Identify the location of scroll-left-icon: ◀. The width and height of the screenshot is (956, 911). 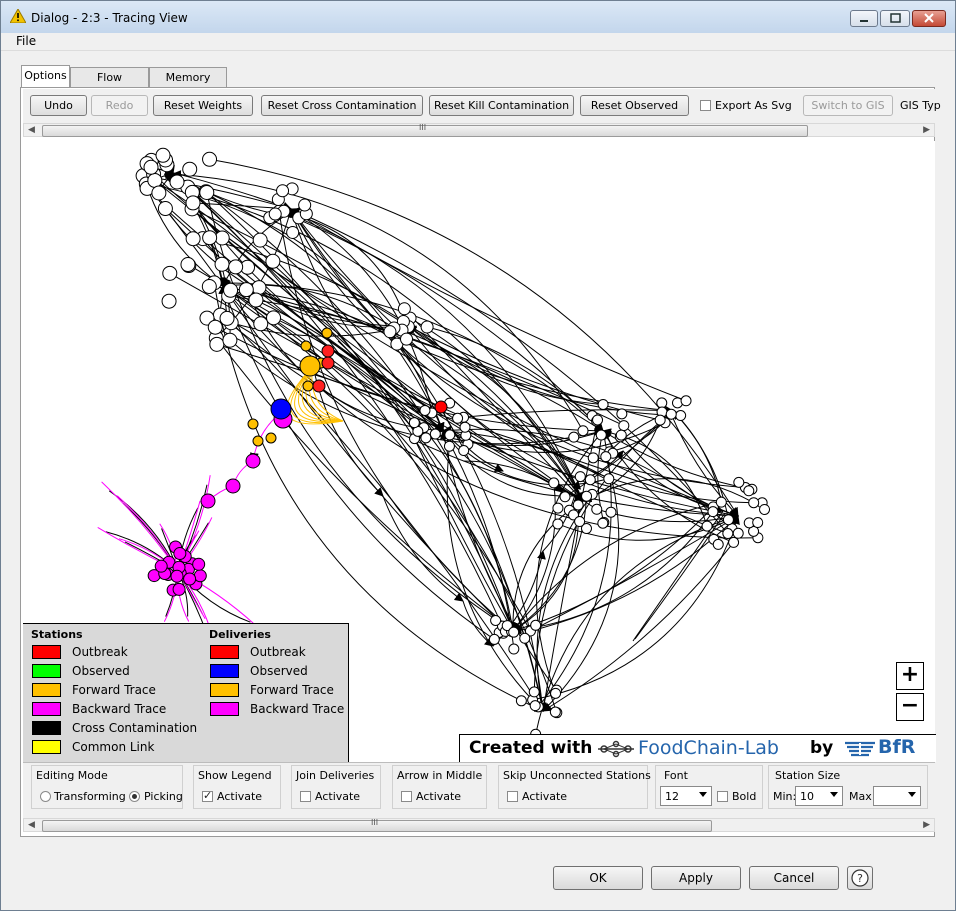
(31, 130).